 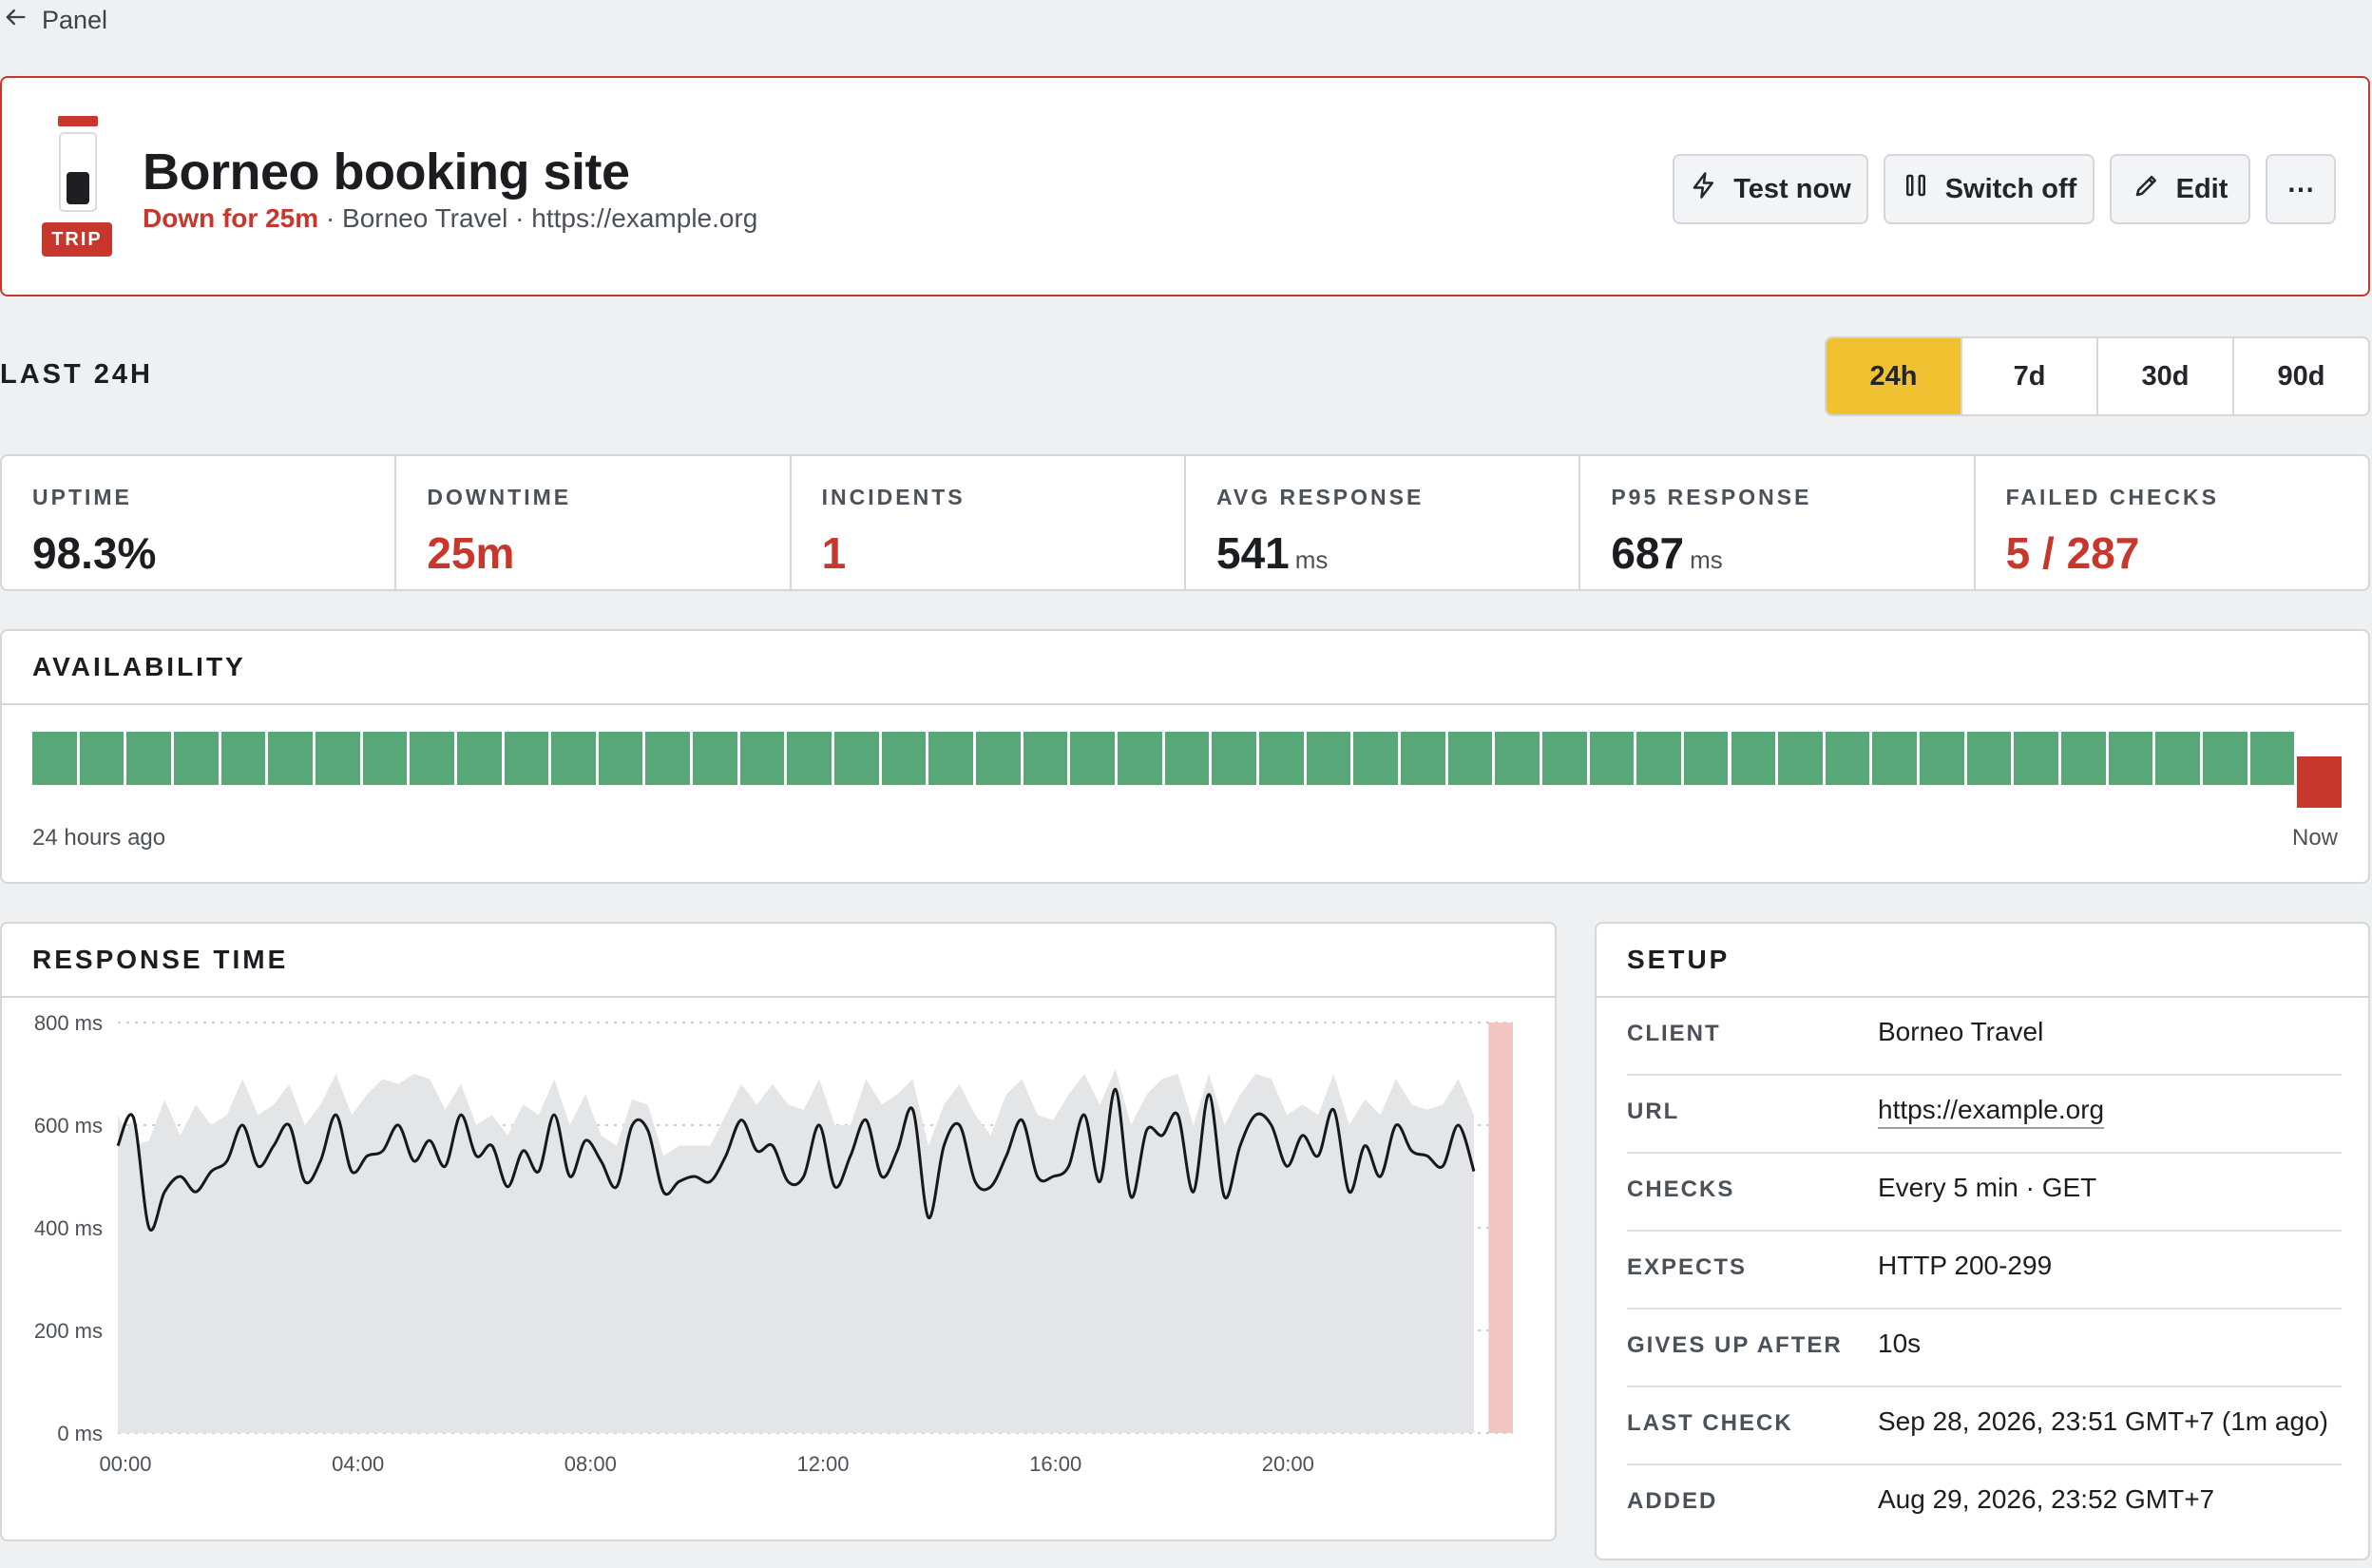 I want to click on y-tick-label: 200 ms, so click(x=68, y=1331).